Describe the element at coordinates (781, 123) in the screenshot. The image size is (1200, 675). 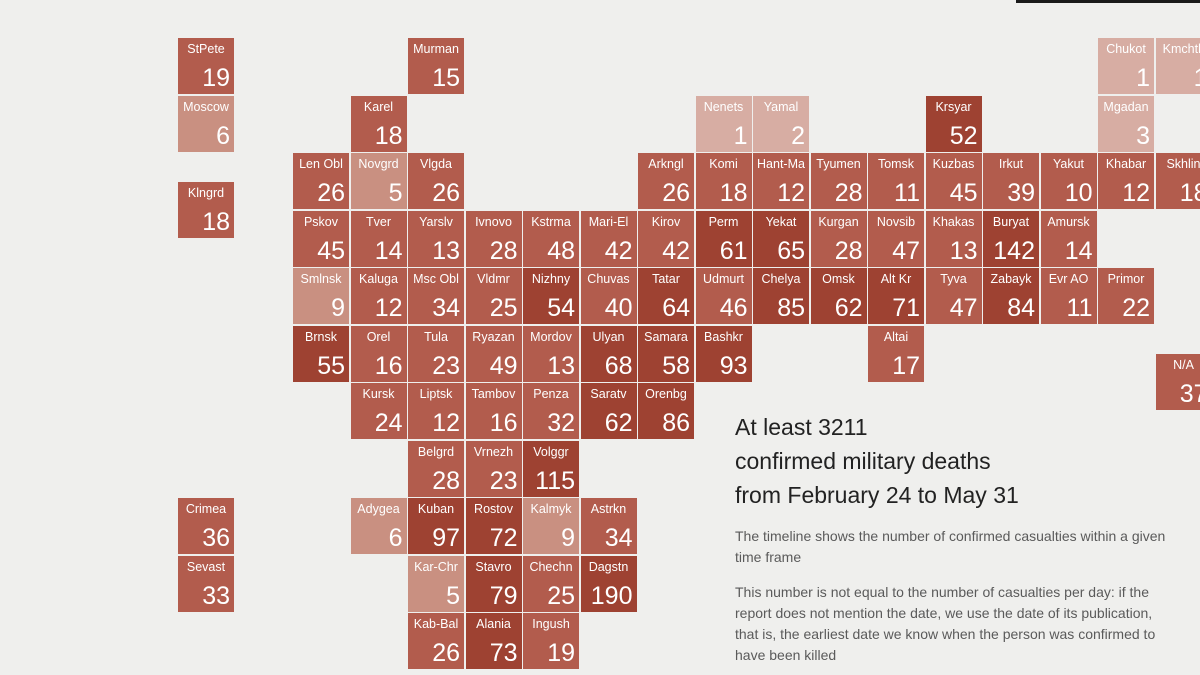
I see `region-tile-yamal: Yamal 2` at that location.